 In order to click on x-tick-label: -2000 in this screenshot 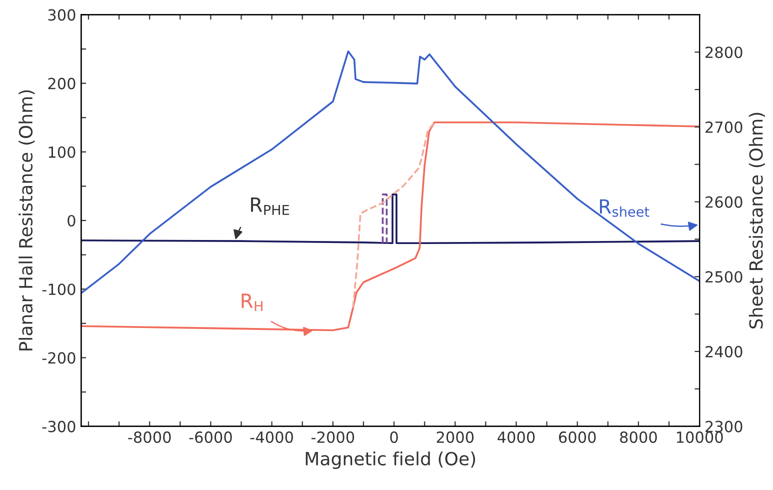, I will do `click(332, 437)`.